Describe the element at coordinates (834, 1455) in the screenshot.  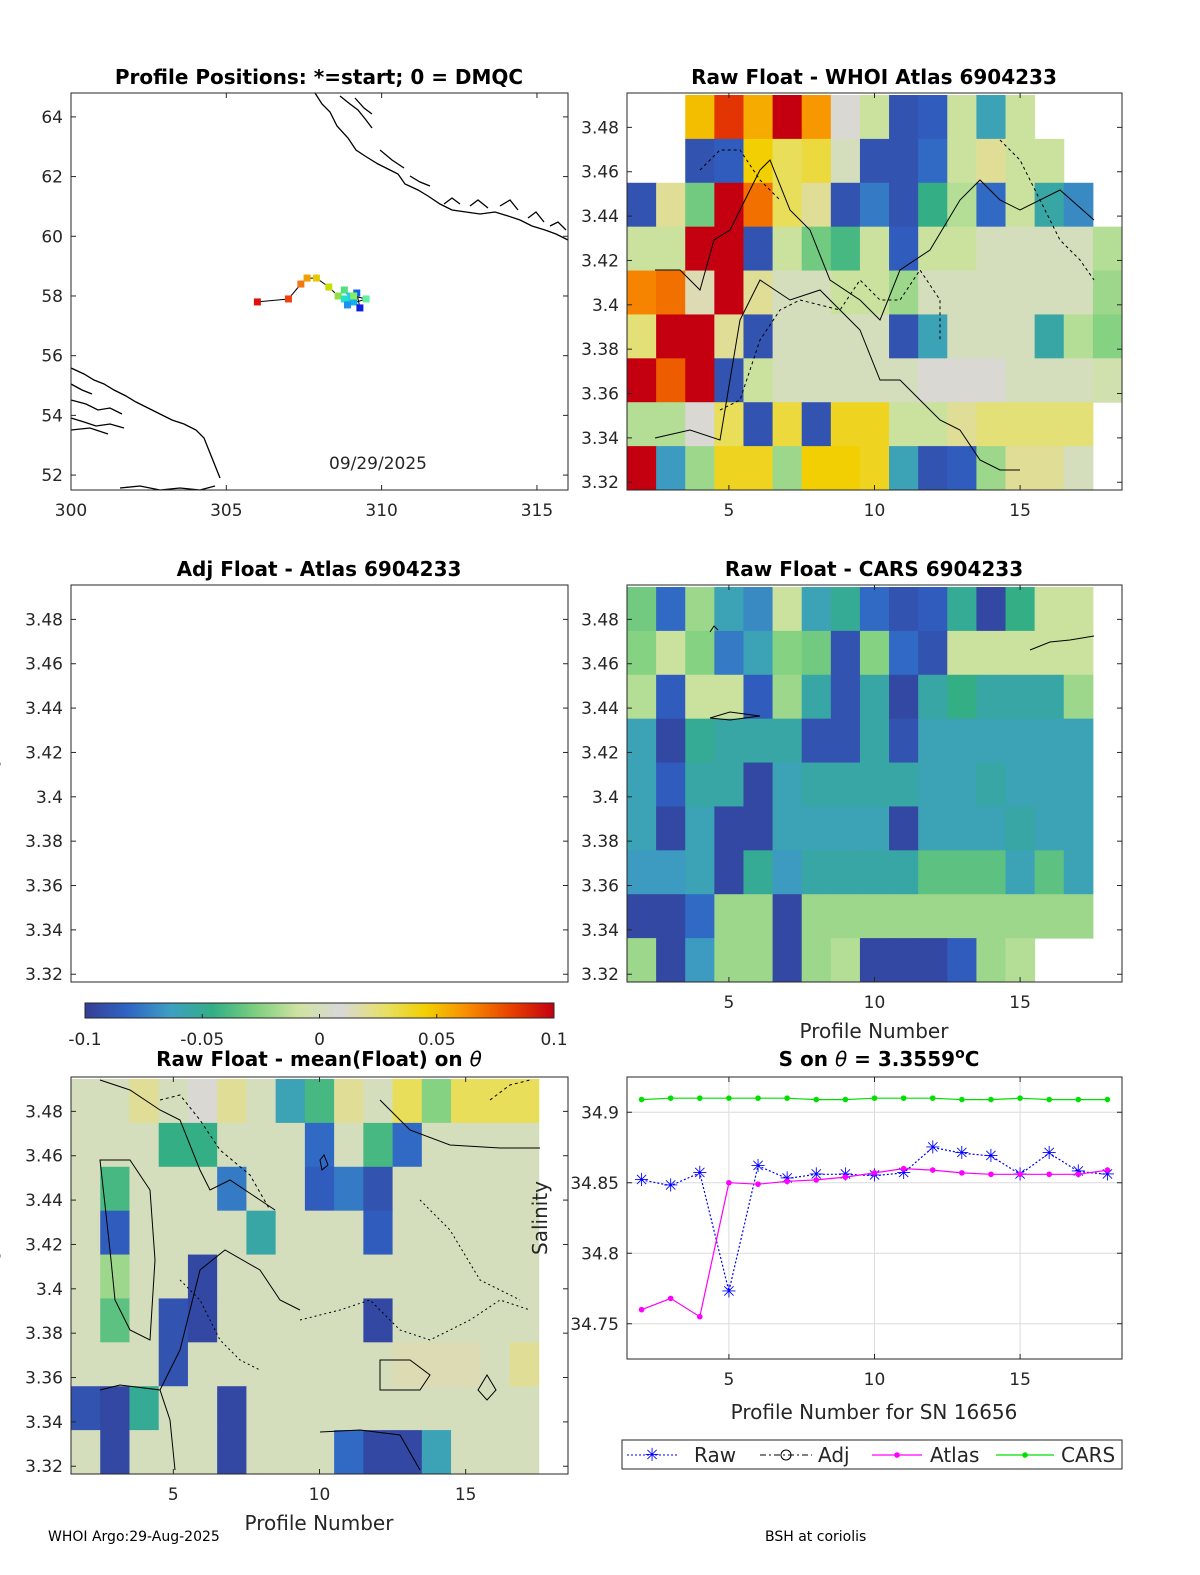
I see `legend-adj-label: Adj` at that location.